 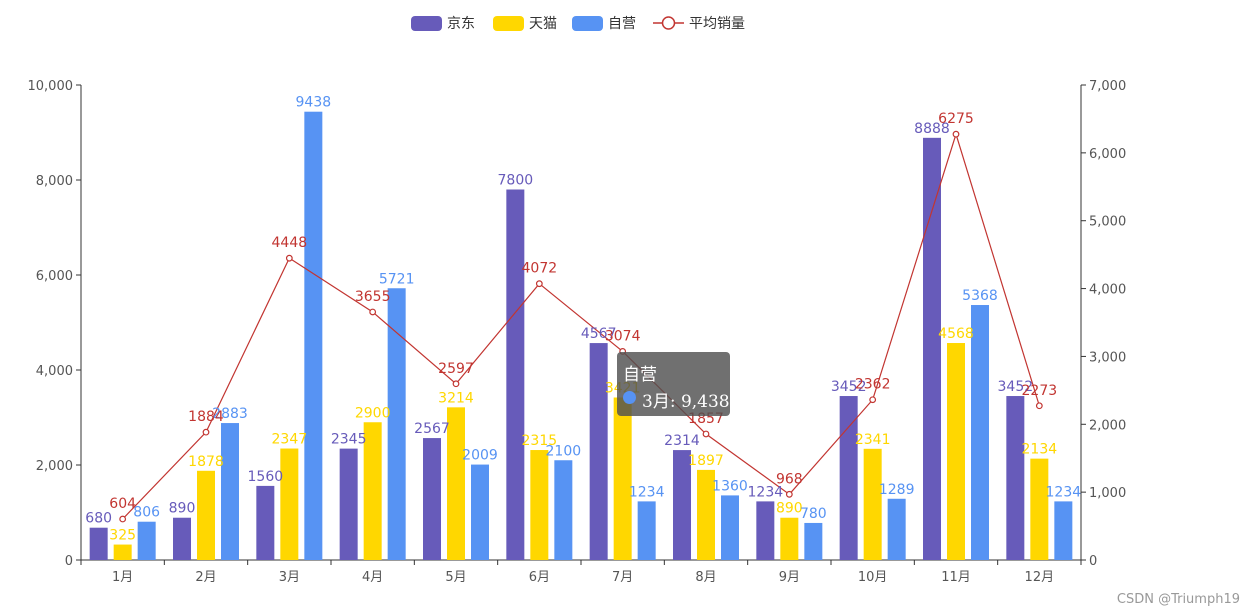 I want to click on y-right-tick-label: 6,000, so click(x=1107, y=154).